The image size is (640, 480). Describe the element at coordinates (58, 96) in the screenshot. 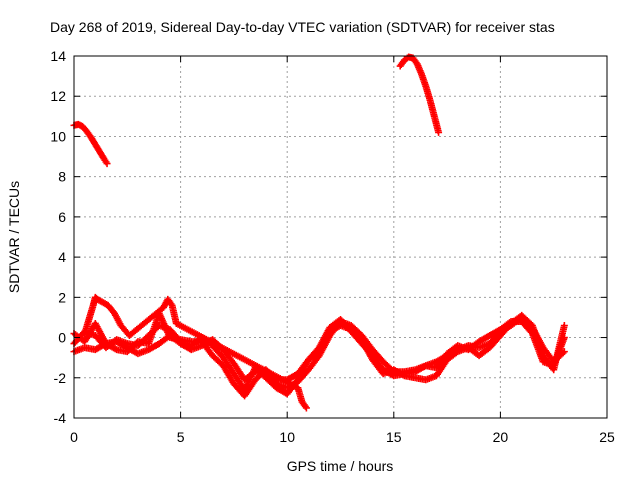

I see `y-tick-label: 12` at that location.